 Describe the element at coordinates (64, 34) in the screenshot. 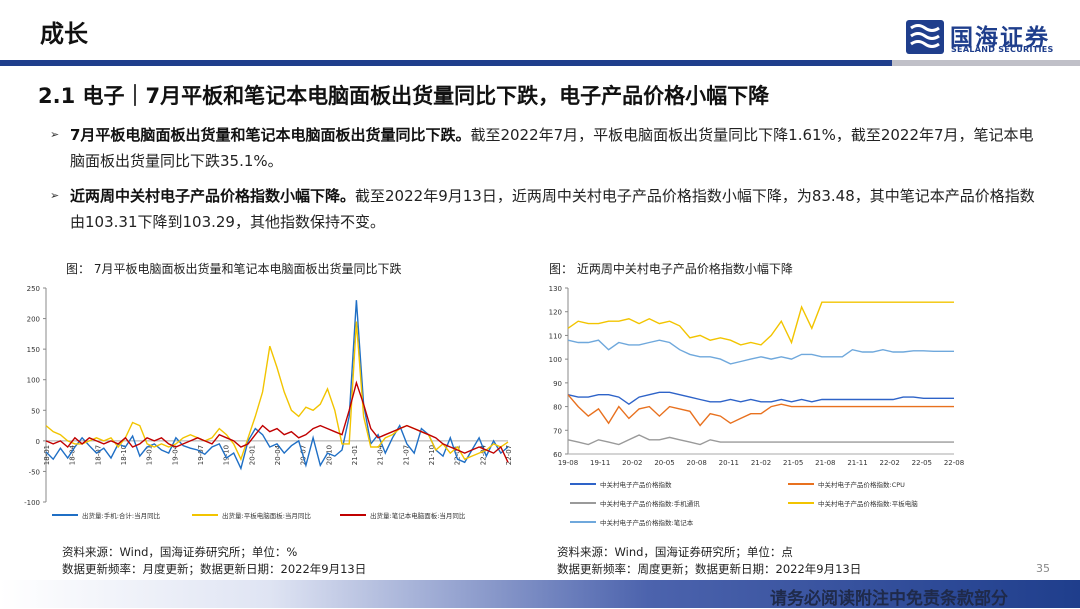

I see `section-header: 成长` at that location.